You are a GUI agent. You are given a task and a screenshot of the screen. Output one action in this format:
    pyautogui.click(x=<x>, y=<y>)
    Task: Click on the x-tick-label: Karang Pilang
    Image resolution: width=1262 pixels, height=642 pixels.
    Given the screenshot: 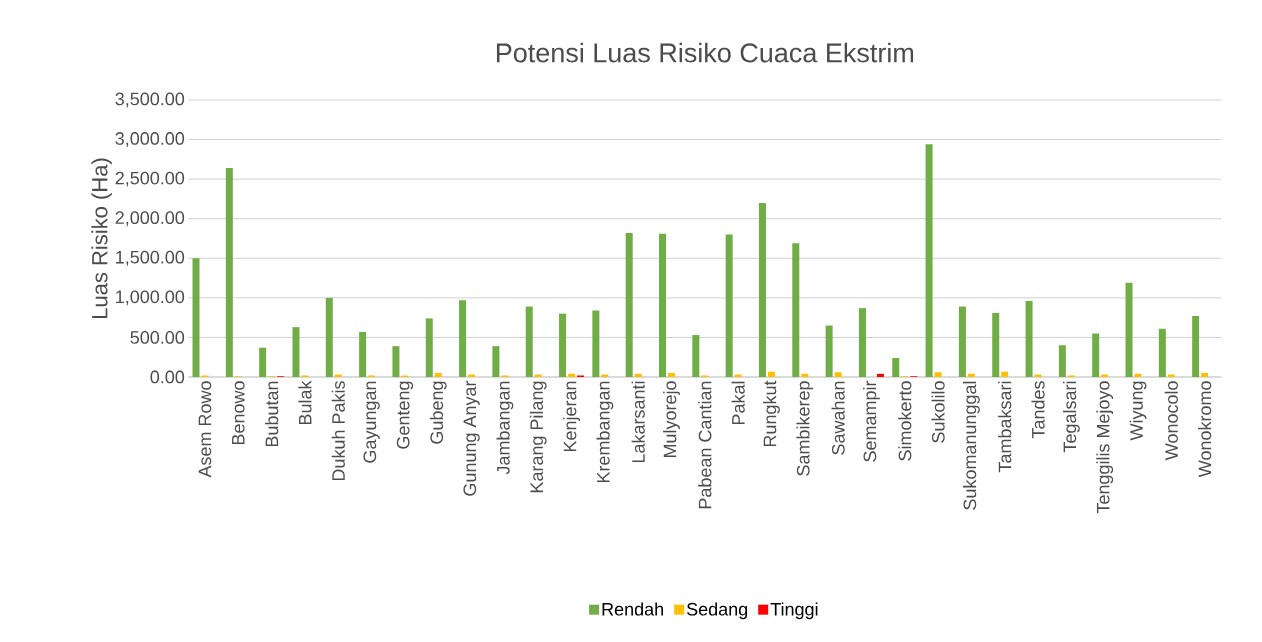 What is the action you would take?
    pyautogui.click(x=538, y=437)
    